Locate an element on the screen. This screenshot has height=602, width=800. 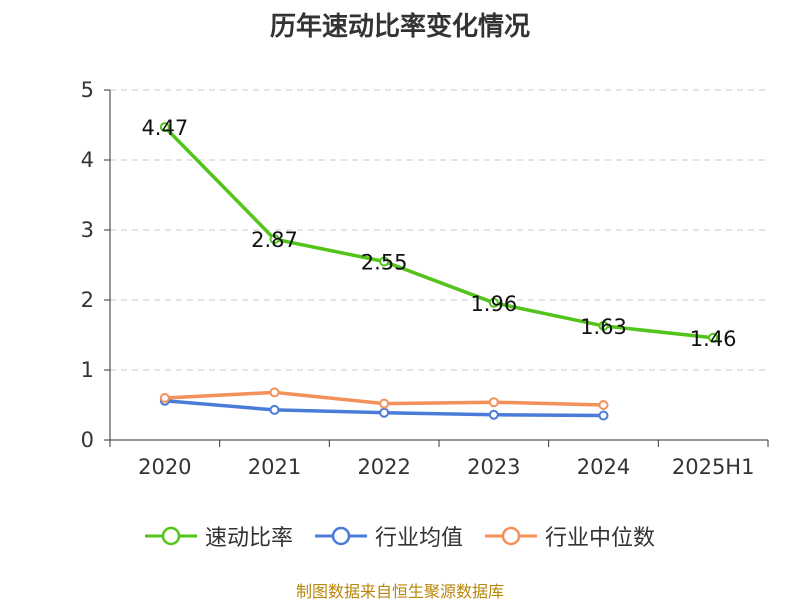
legend-item-industry-median: 行业中位数 is located at coordinates (570, 536).